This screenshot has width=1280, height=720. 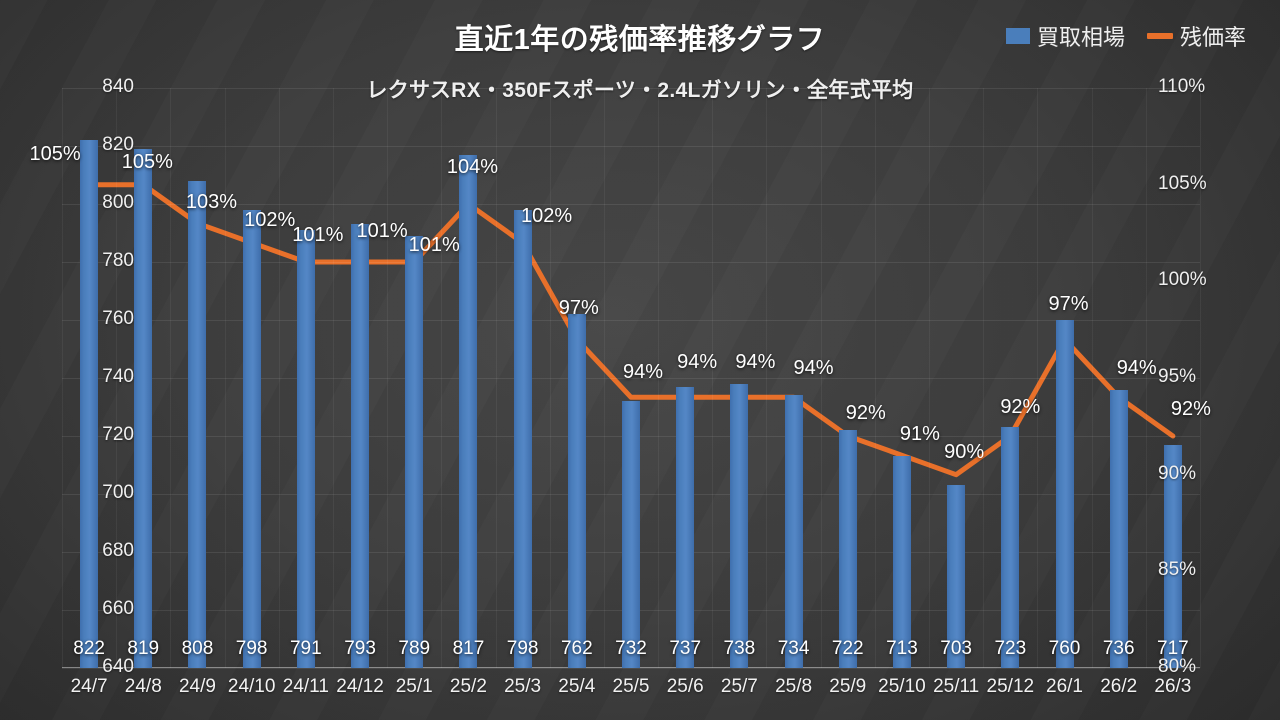 What do you see at coordinates (1182, 280) in the screenshot?
I see `y-axis-right-tick: 100%` at bounding box center [1182, 280].